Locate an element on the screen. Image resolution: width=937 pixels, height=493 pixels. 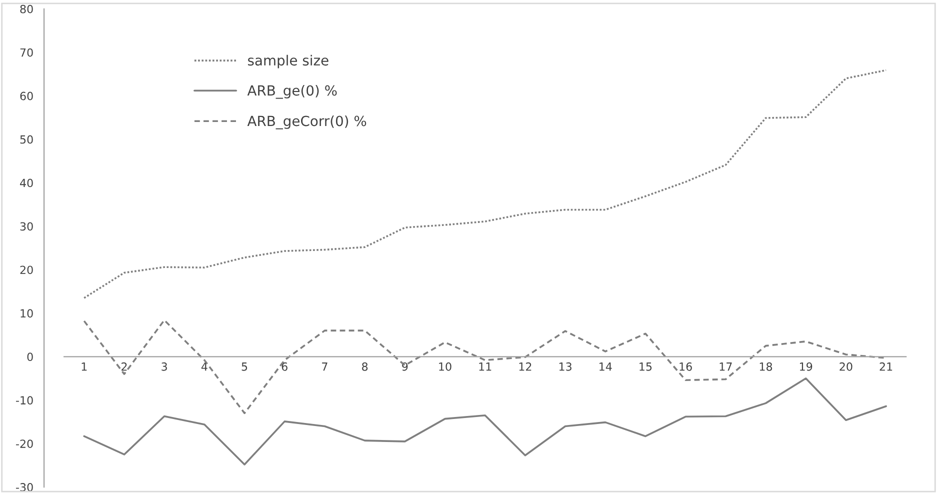
x-tick-label: 4 is located at coordinates (204, 366).